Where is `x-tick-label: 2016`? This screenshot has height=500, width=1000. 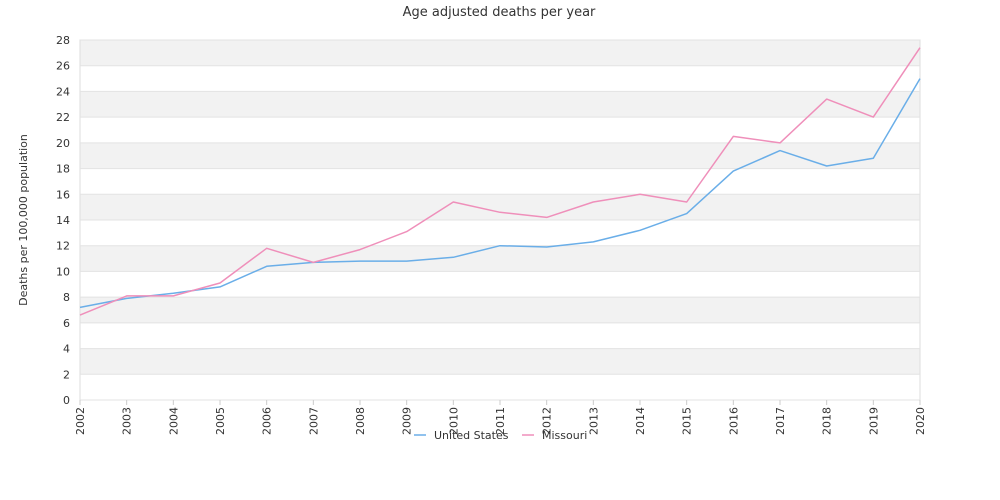 x-tick-label: 2016 is located at coordinates (733, 421).